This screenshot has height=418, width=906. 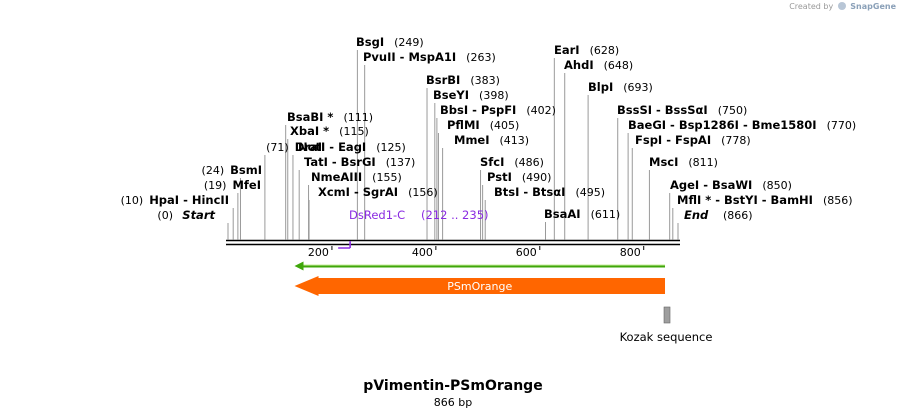 I want to click on site-name: BssSI - BssSαI, so click(x=662, y=110).